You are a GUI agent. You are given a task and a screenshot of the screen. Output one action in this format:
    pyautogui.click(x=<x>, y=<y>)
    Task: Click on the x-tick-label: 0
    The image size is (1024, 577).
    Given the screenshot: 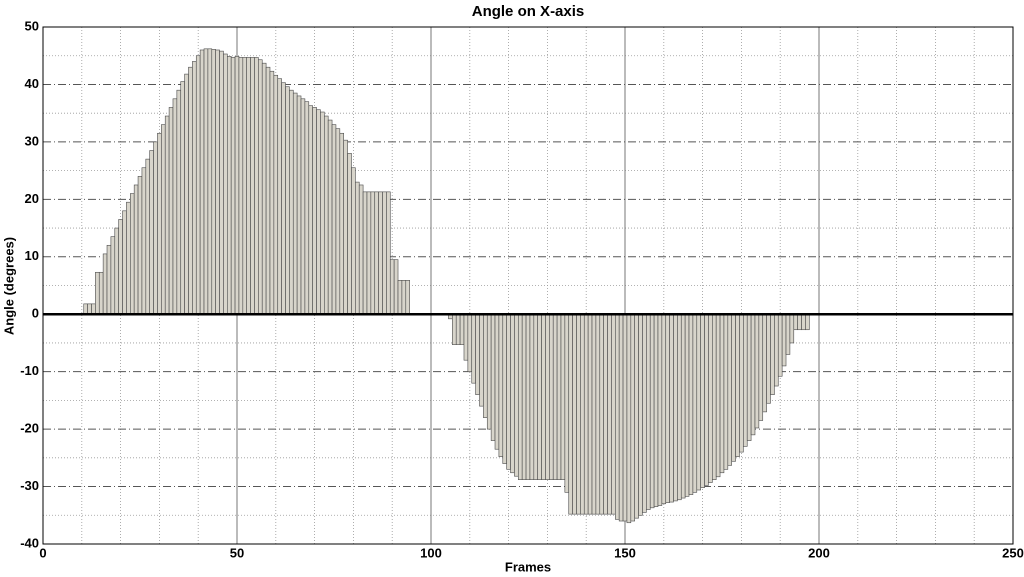 What is the action you would take?
    pyautogui.click(x=42, y=552)
    